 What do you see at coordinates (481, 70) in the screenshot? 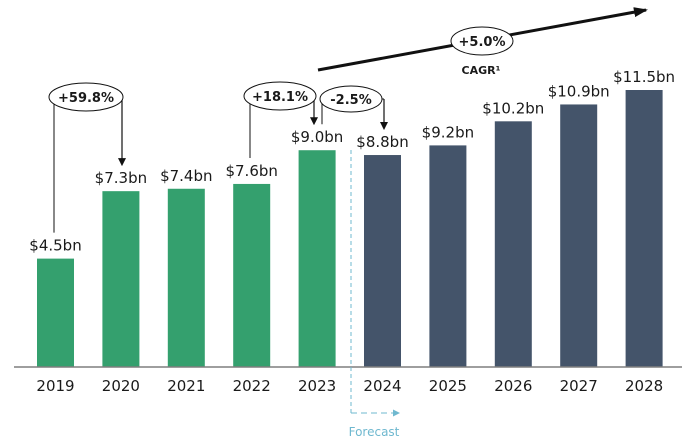
I see `cagr-caption: CAGR¹` at bounding box center [481, 70].